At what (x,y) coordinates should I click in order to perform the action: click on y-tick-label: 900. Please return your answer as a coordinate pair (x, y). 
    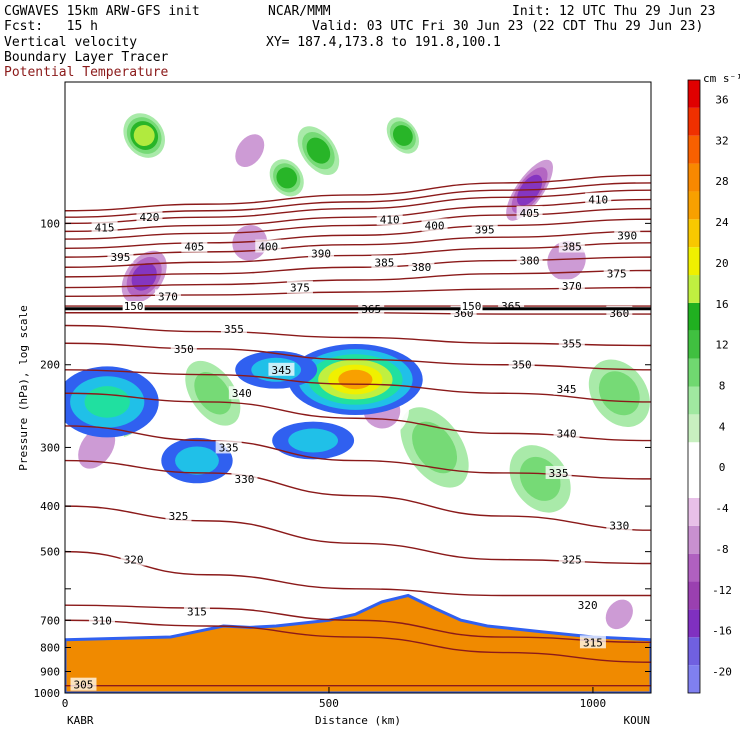
    Looking at the image, I should click on (50, 672).